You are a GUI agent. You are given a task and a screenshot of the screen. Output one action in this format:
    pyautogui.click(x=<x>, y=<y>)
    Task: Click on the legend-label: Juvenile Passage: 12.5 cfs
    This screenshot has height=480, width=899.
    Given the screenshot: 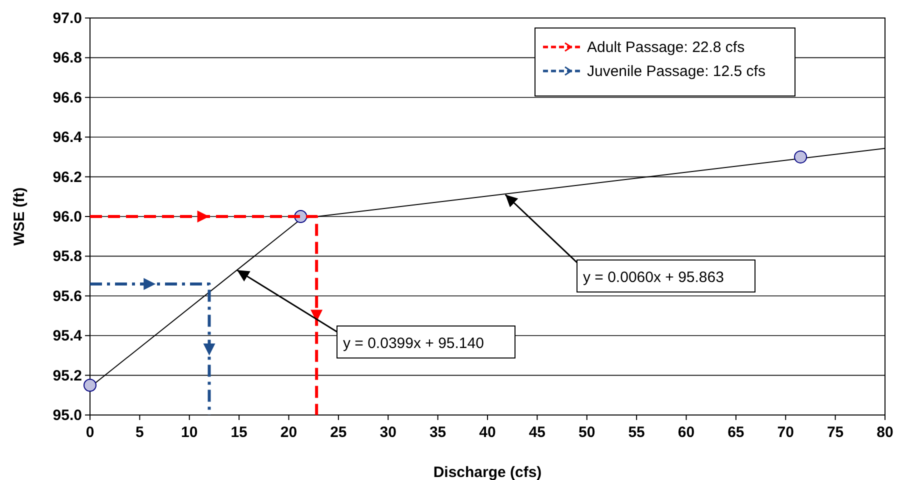 What is the action you would take?
    pyautogui.click(x=676, y=71)
    